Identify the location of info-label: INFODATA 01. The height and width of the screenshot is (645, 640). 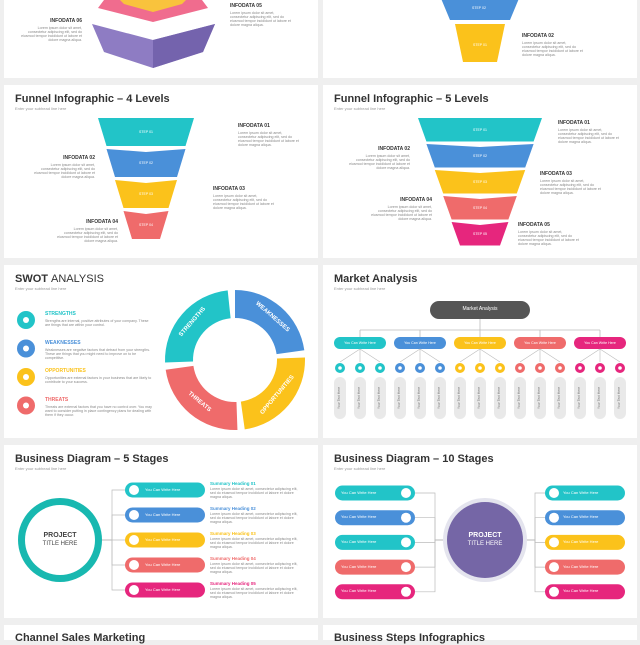
(254, 126).